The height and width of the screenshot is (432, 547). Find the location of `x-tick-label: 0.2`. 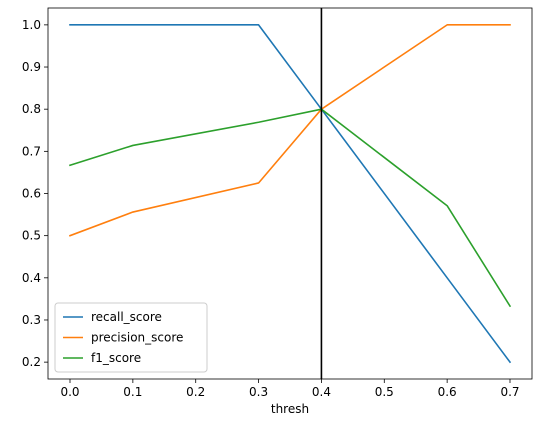

x-tick-label: 0.2 is located at coordinates (195, 392).